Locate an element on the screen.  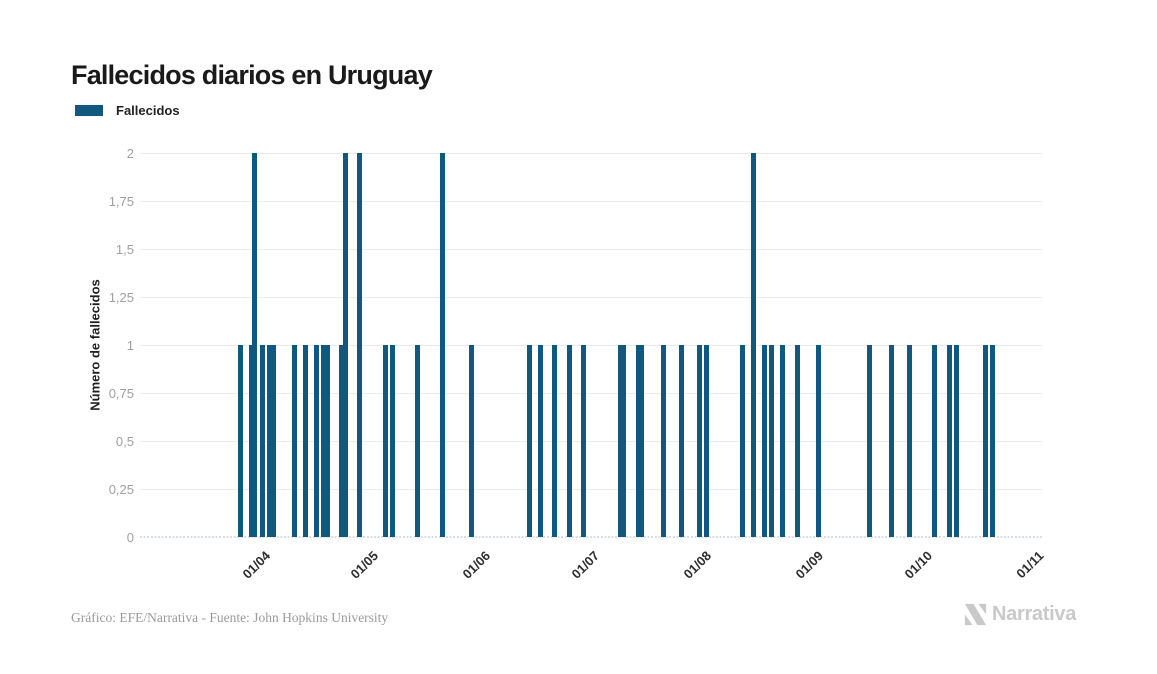
x-tick-label: 01/07 is located at coordinates (585, 565).